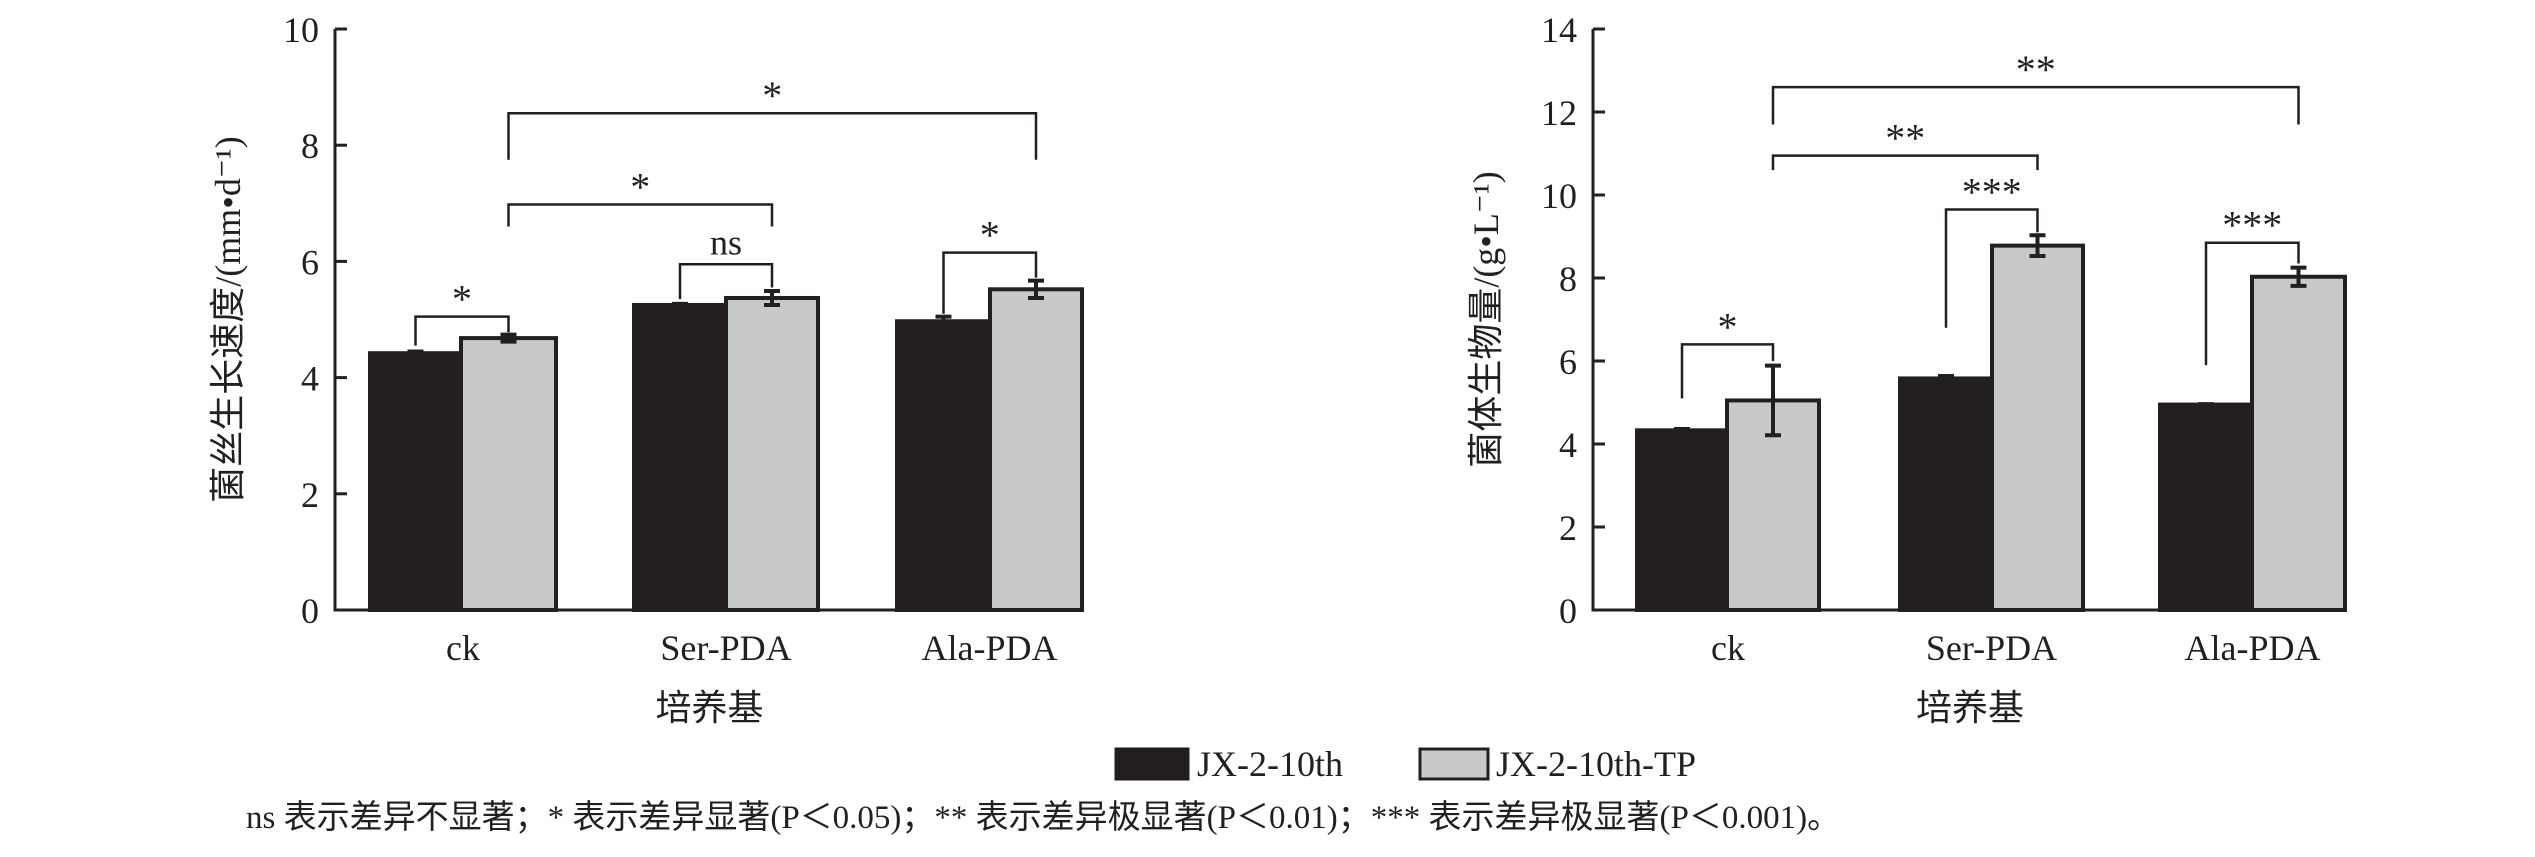 Image resolution: width=2535 pixels, height=857 pixels. What do you see at coordinates (1270, 764) in the screenshot?
I see `legend-label-jx-2-10th: JX-2-10th` at bounding box center [1270, 764].